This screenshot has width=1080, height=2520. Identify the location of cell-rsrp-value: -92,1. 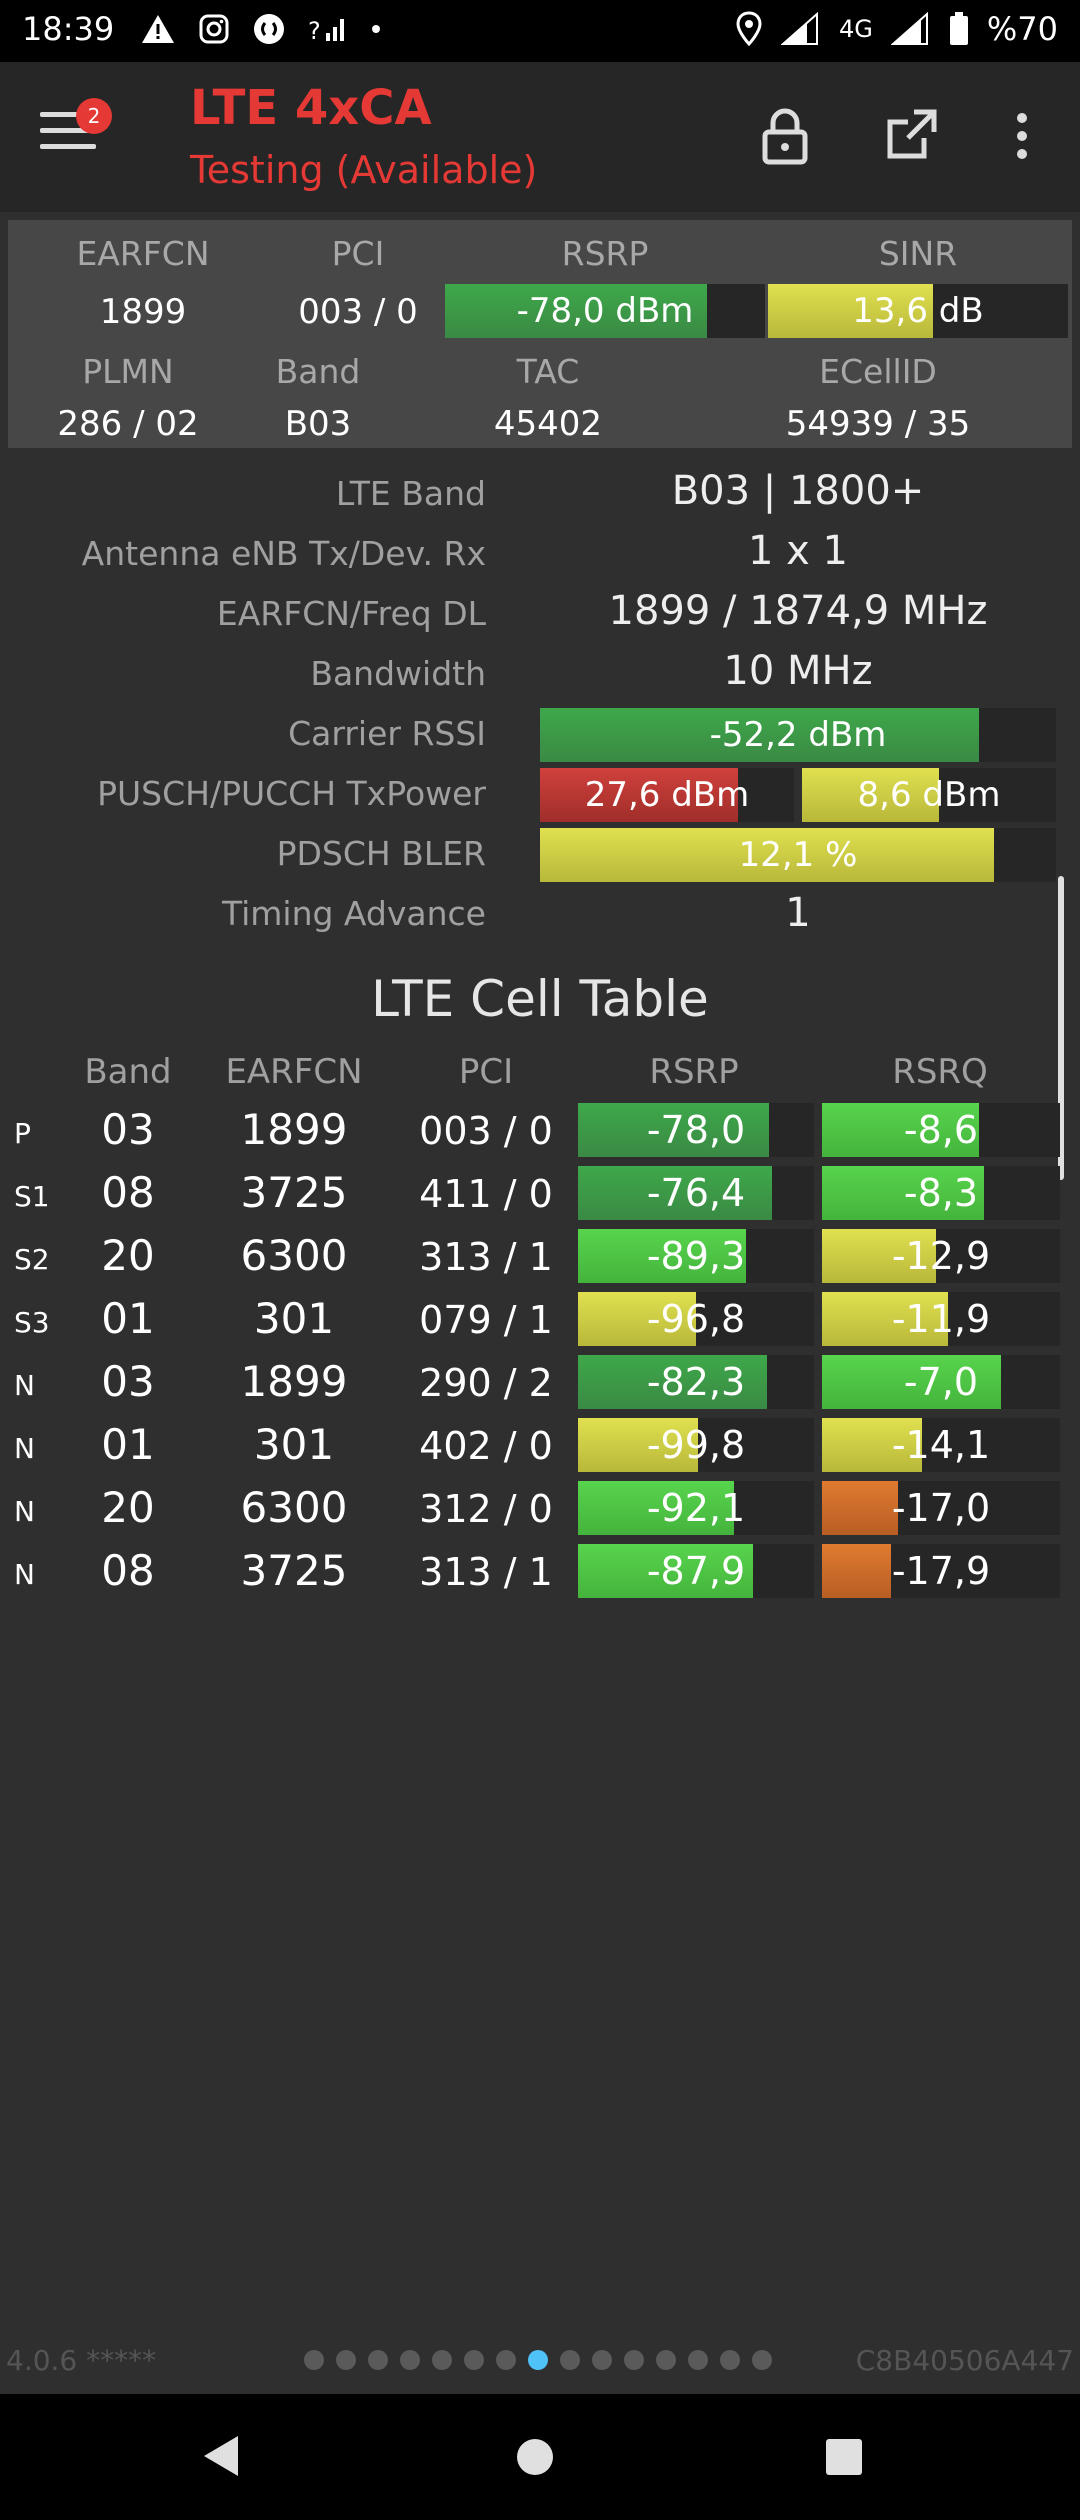
(696, 1508).